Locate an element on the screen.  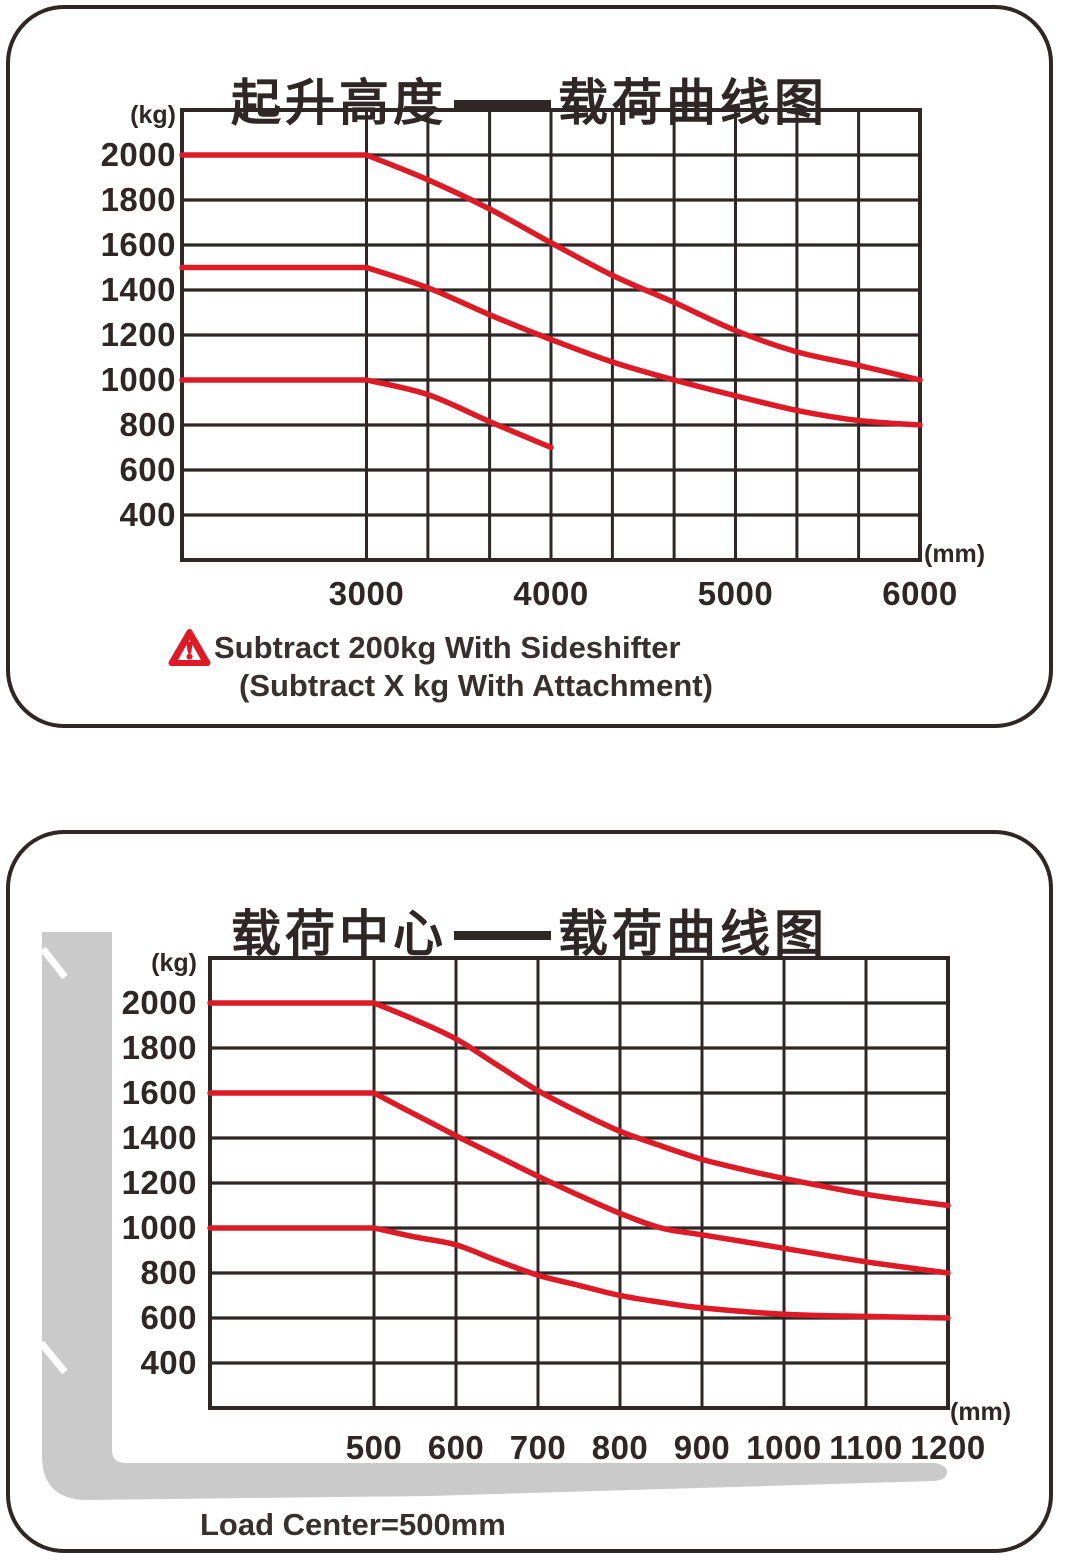
lift-height-chart-title: 起升高度 —— 载荷曲线图 is located at coordinates (529, 99).